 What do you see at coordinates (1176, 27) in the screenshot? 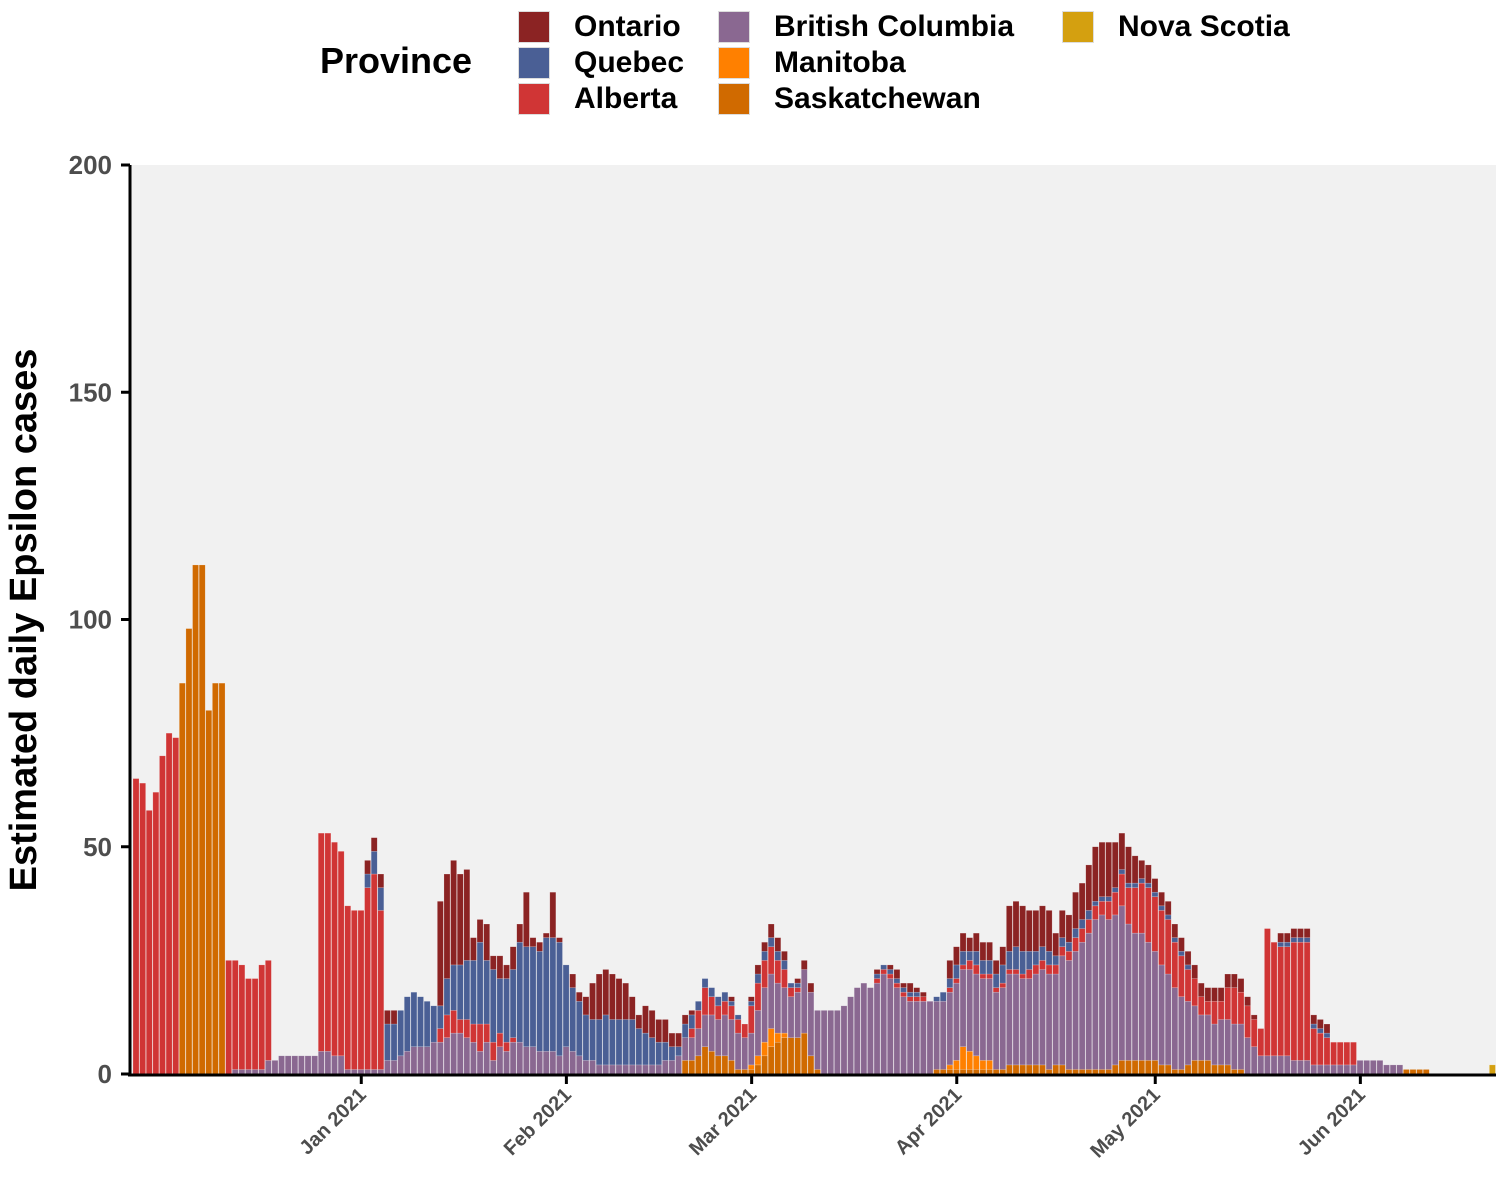
I see `legend-item-nova-scotia: Nova Scotia` at bounding box center [1176, 27].